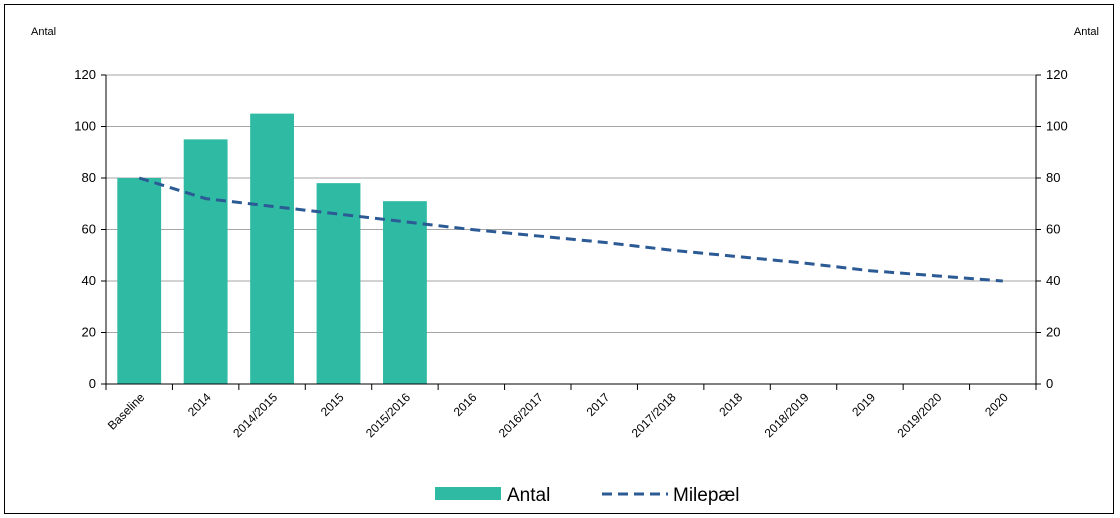 This screenshot has height=518, width=1120. What do you see at coordinates (85, 74) in the screenshot?
I see `y-tick-label-left: 120` at bounding box center [85, 74].